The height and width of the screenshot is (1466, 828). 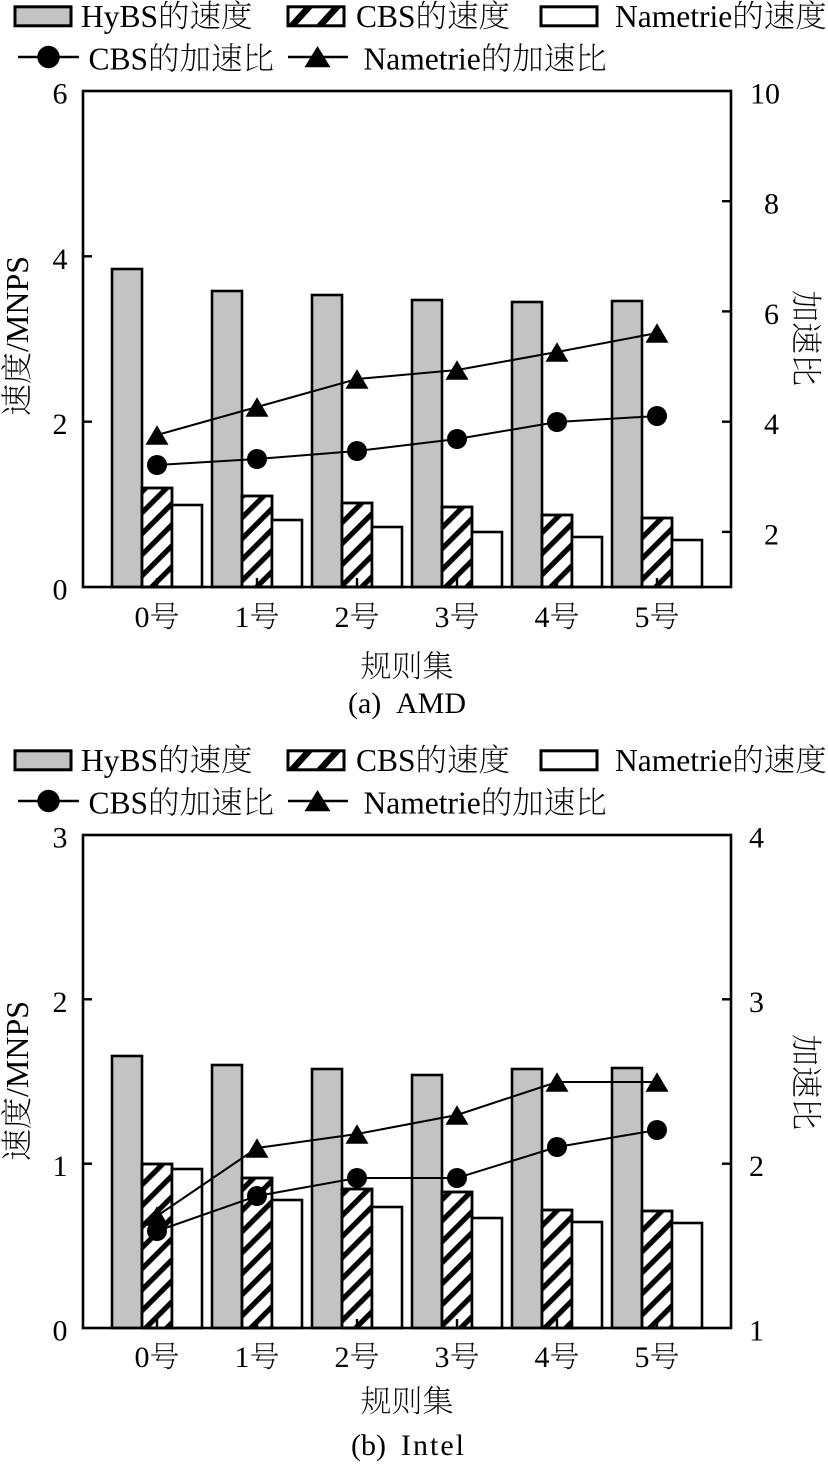 What do you see at coordinates (368, 1445) in the screenshot?
I see `svg-text: (b)` at bounding box center [368, 1445].